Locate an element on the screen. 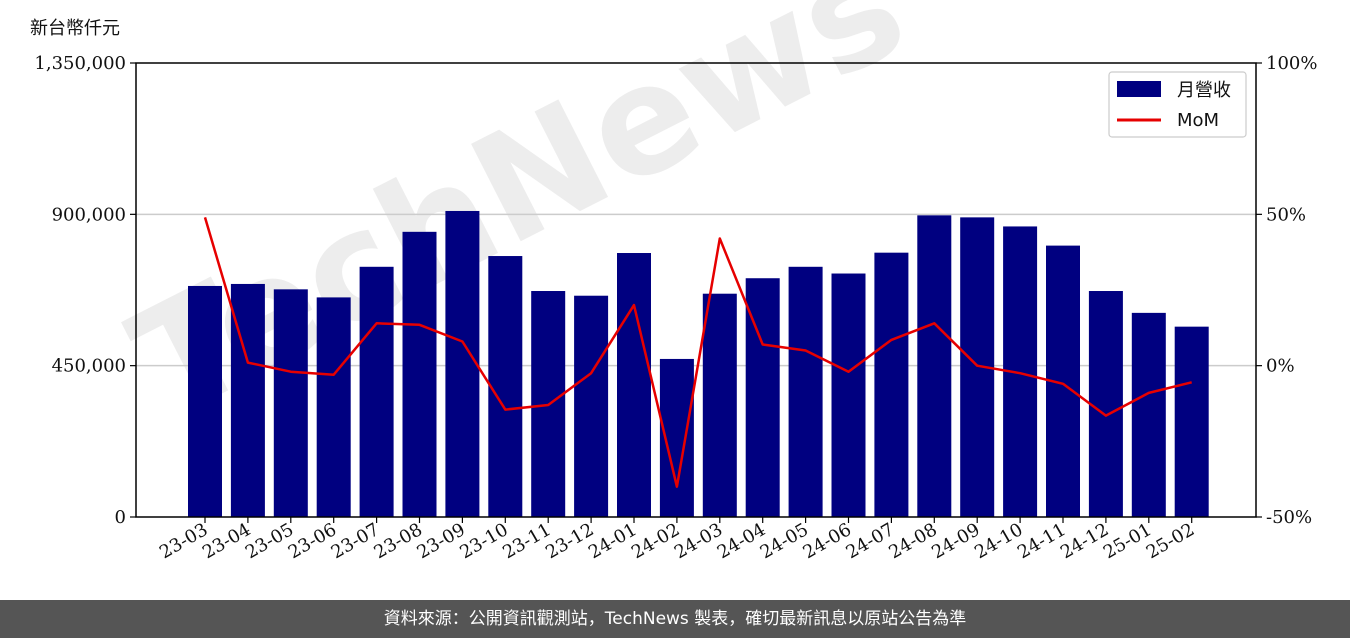  right-tick-label: 0% is located at coordinates (1280, 366).